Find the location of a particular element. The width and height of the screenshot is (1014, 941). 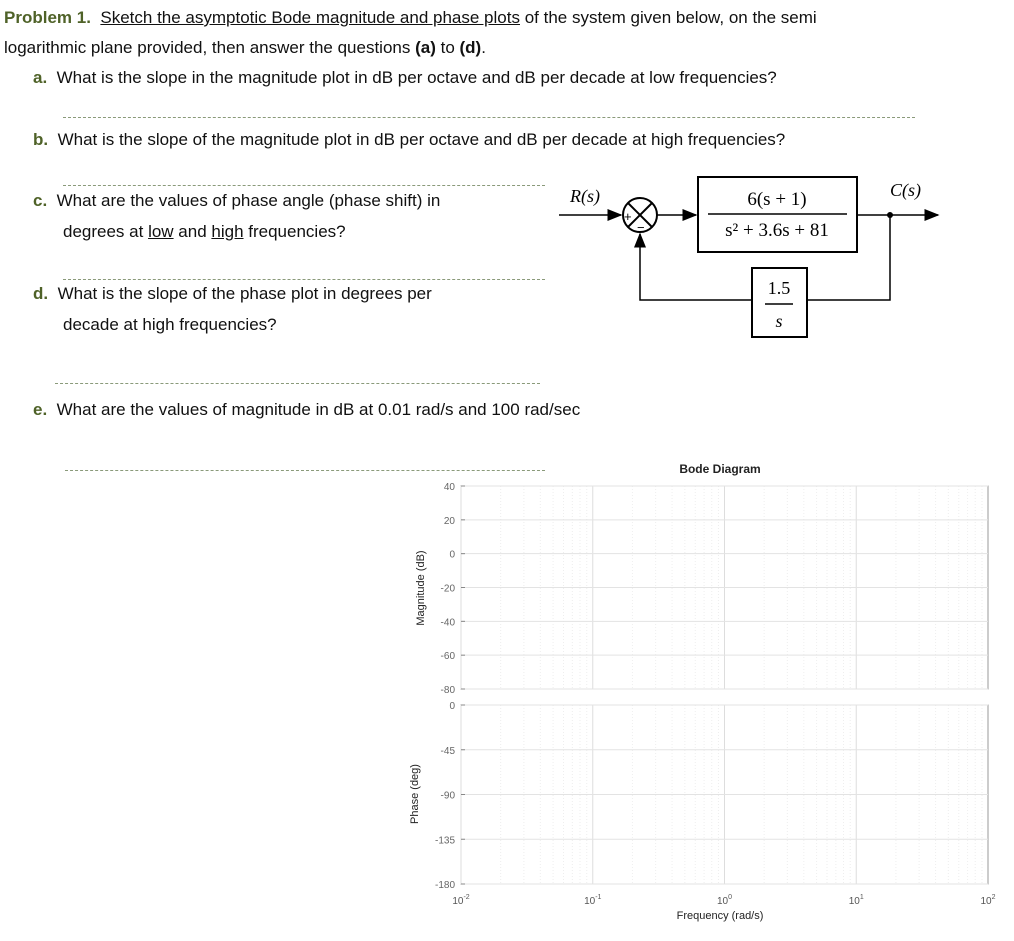

feedback-denominator: s is located at coordinates (778, 321).